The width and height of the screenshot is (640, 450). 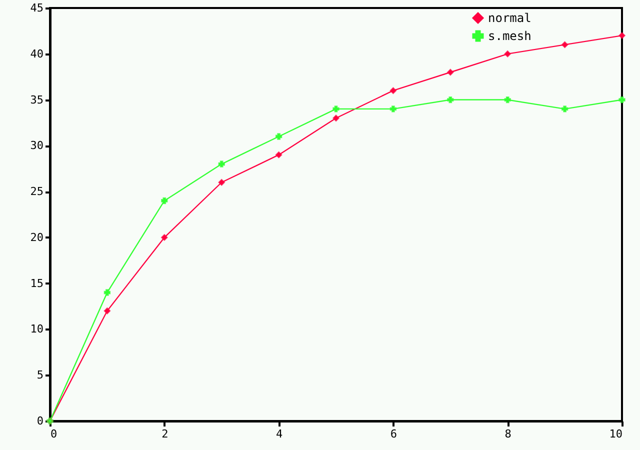 I want to click on y-tick-label: 5, so click(x=40, y=375).